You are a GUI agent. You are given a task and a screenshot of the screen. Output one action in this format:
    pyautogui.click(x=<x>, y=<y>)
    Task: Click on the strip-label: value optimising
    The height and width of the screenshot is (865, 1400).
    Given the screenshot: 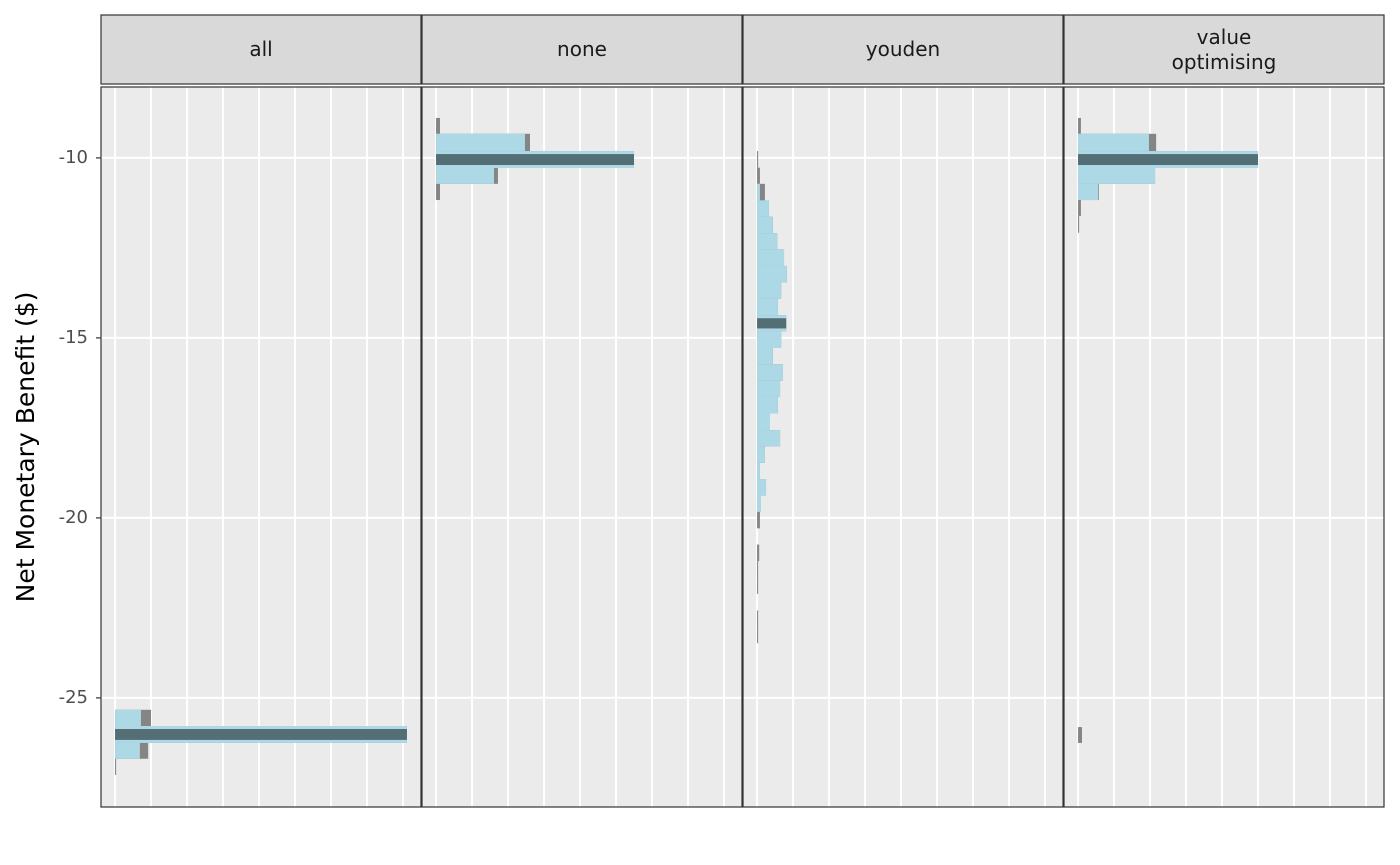 What is the action you would take?
    pyautogui.click(x=1224, y=49)
    